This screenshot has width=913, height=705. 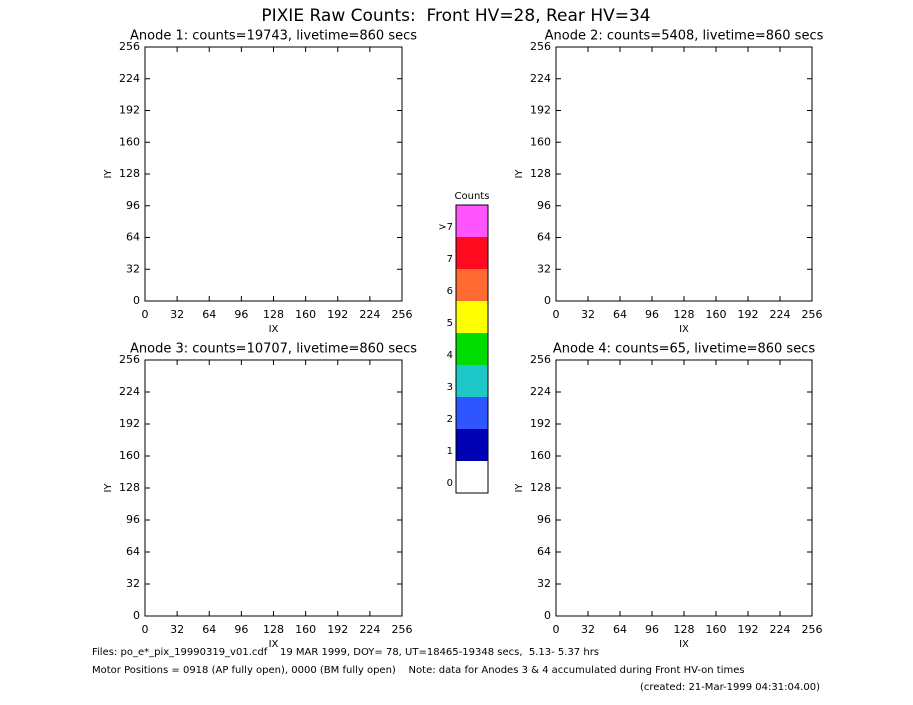 What do you see at coordinates (273, 36) in the screenshot?
I see `panel-title: Anode 1: counts=19743, livetime=860 secs` at bounding box center [273, 36].